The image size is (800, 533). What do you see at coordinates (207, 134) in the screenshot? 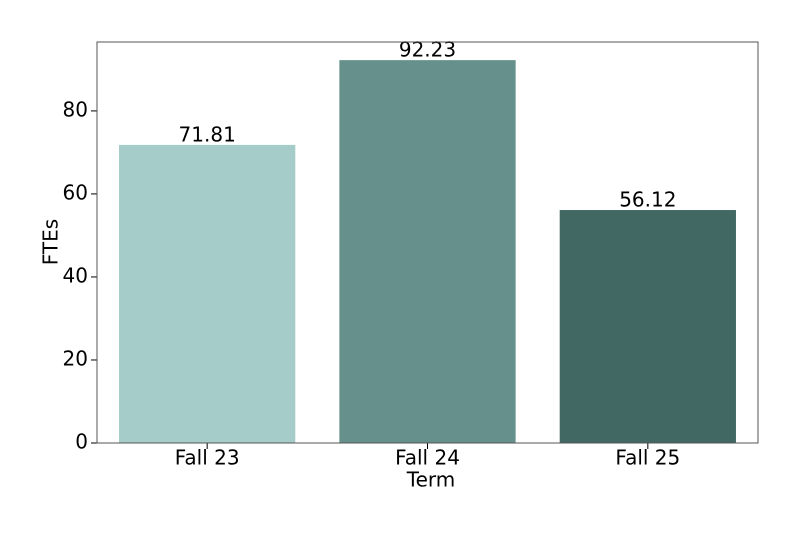
I see `value-label: 71.81` at bounding box center [207, 134].